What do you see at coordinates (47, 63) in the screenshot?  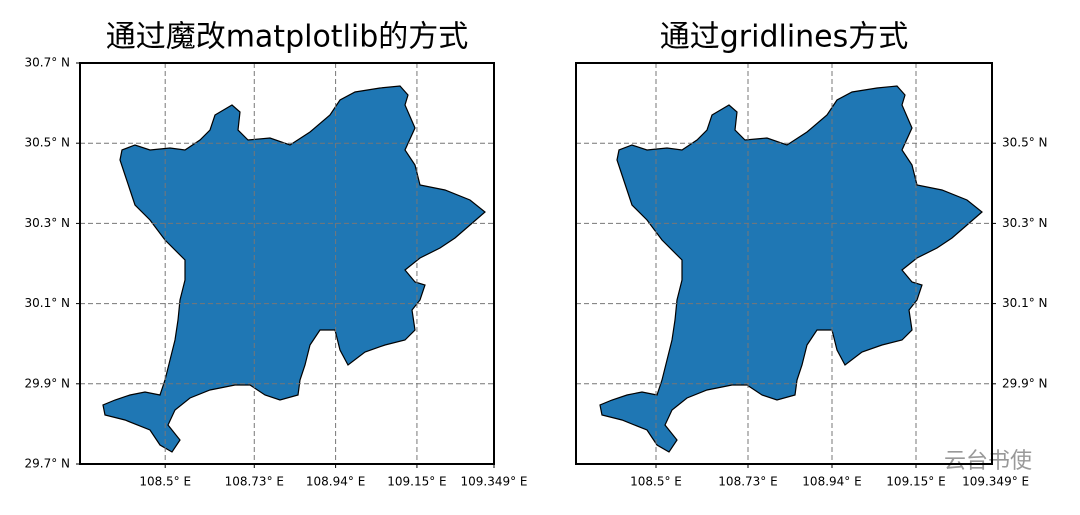 I see `y-tick-label: 30.7° N` at bounding box center [47, 63].